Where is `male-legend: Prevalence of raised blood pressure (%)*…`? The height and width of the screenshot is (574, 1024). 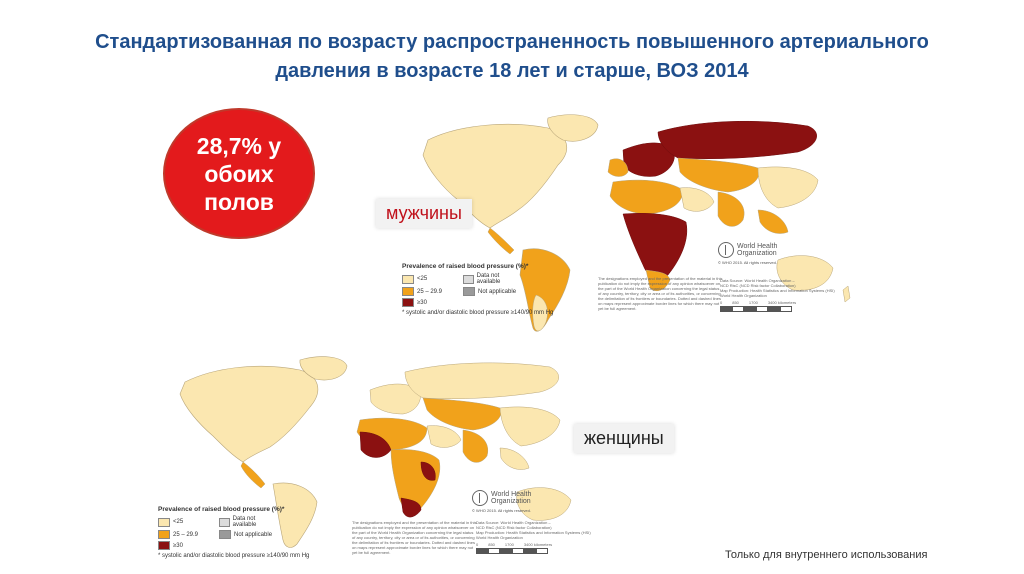
male-legend: Prevalence of raised blood pressure (%)*… is located at coordinates (477, 289).